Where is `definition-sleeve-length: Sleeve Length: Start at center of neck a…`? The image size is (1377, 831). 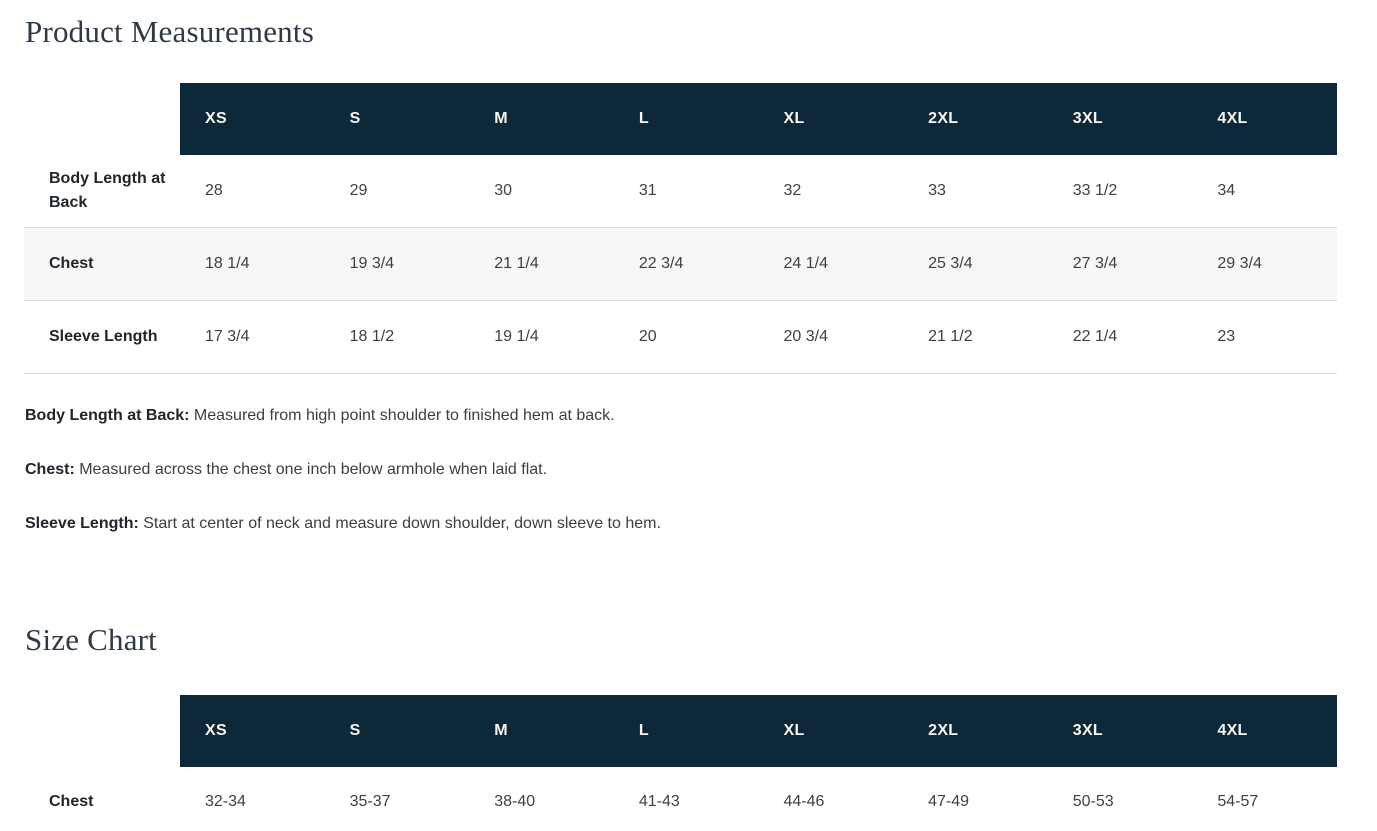 definition-sleeve-length: Sleeve Length: Start at center of neck a… is located at coordinates (701, 524).